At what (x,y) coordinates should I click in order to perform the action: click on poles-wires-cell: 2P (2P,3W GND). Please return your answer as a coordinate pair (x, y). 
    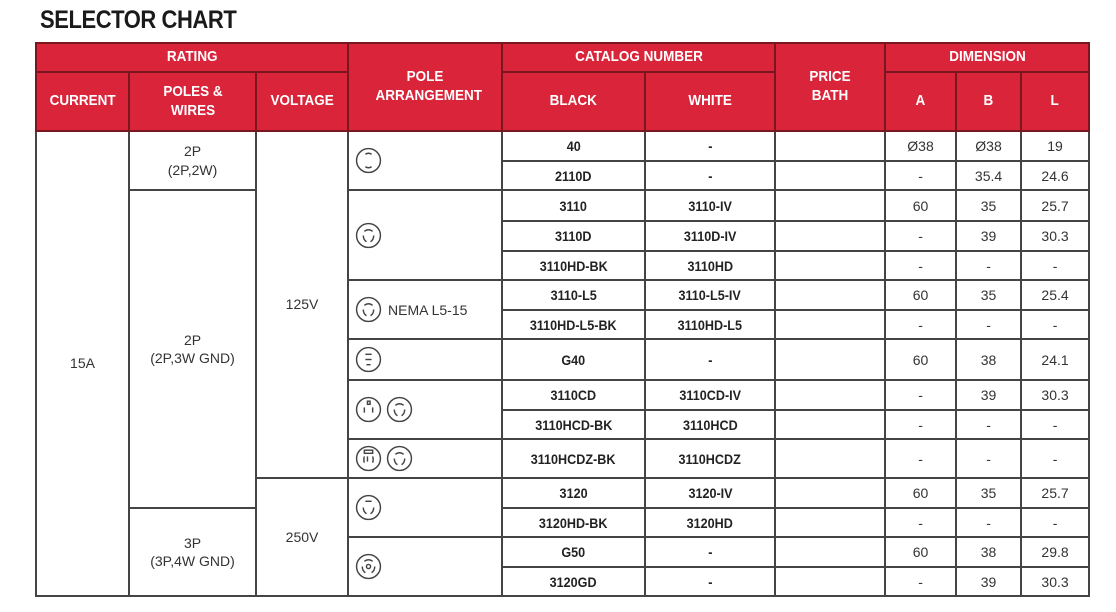
    Looking at the image, I should click on (192, 349).